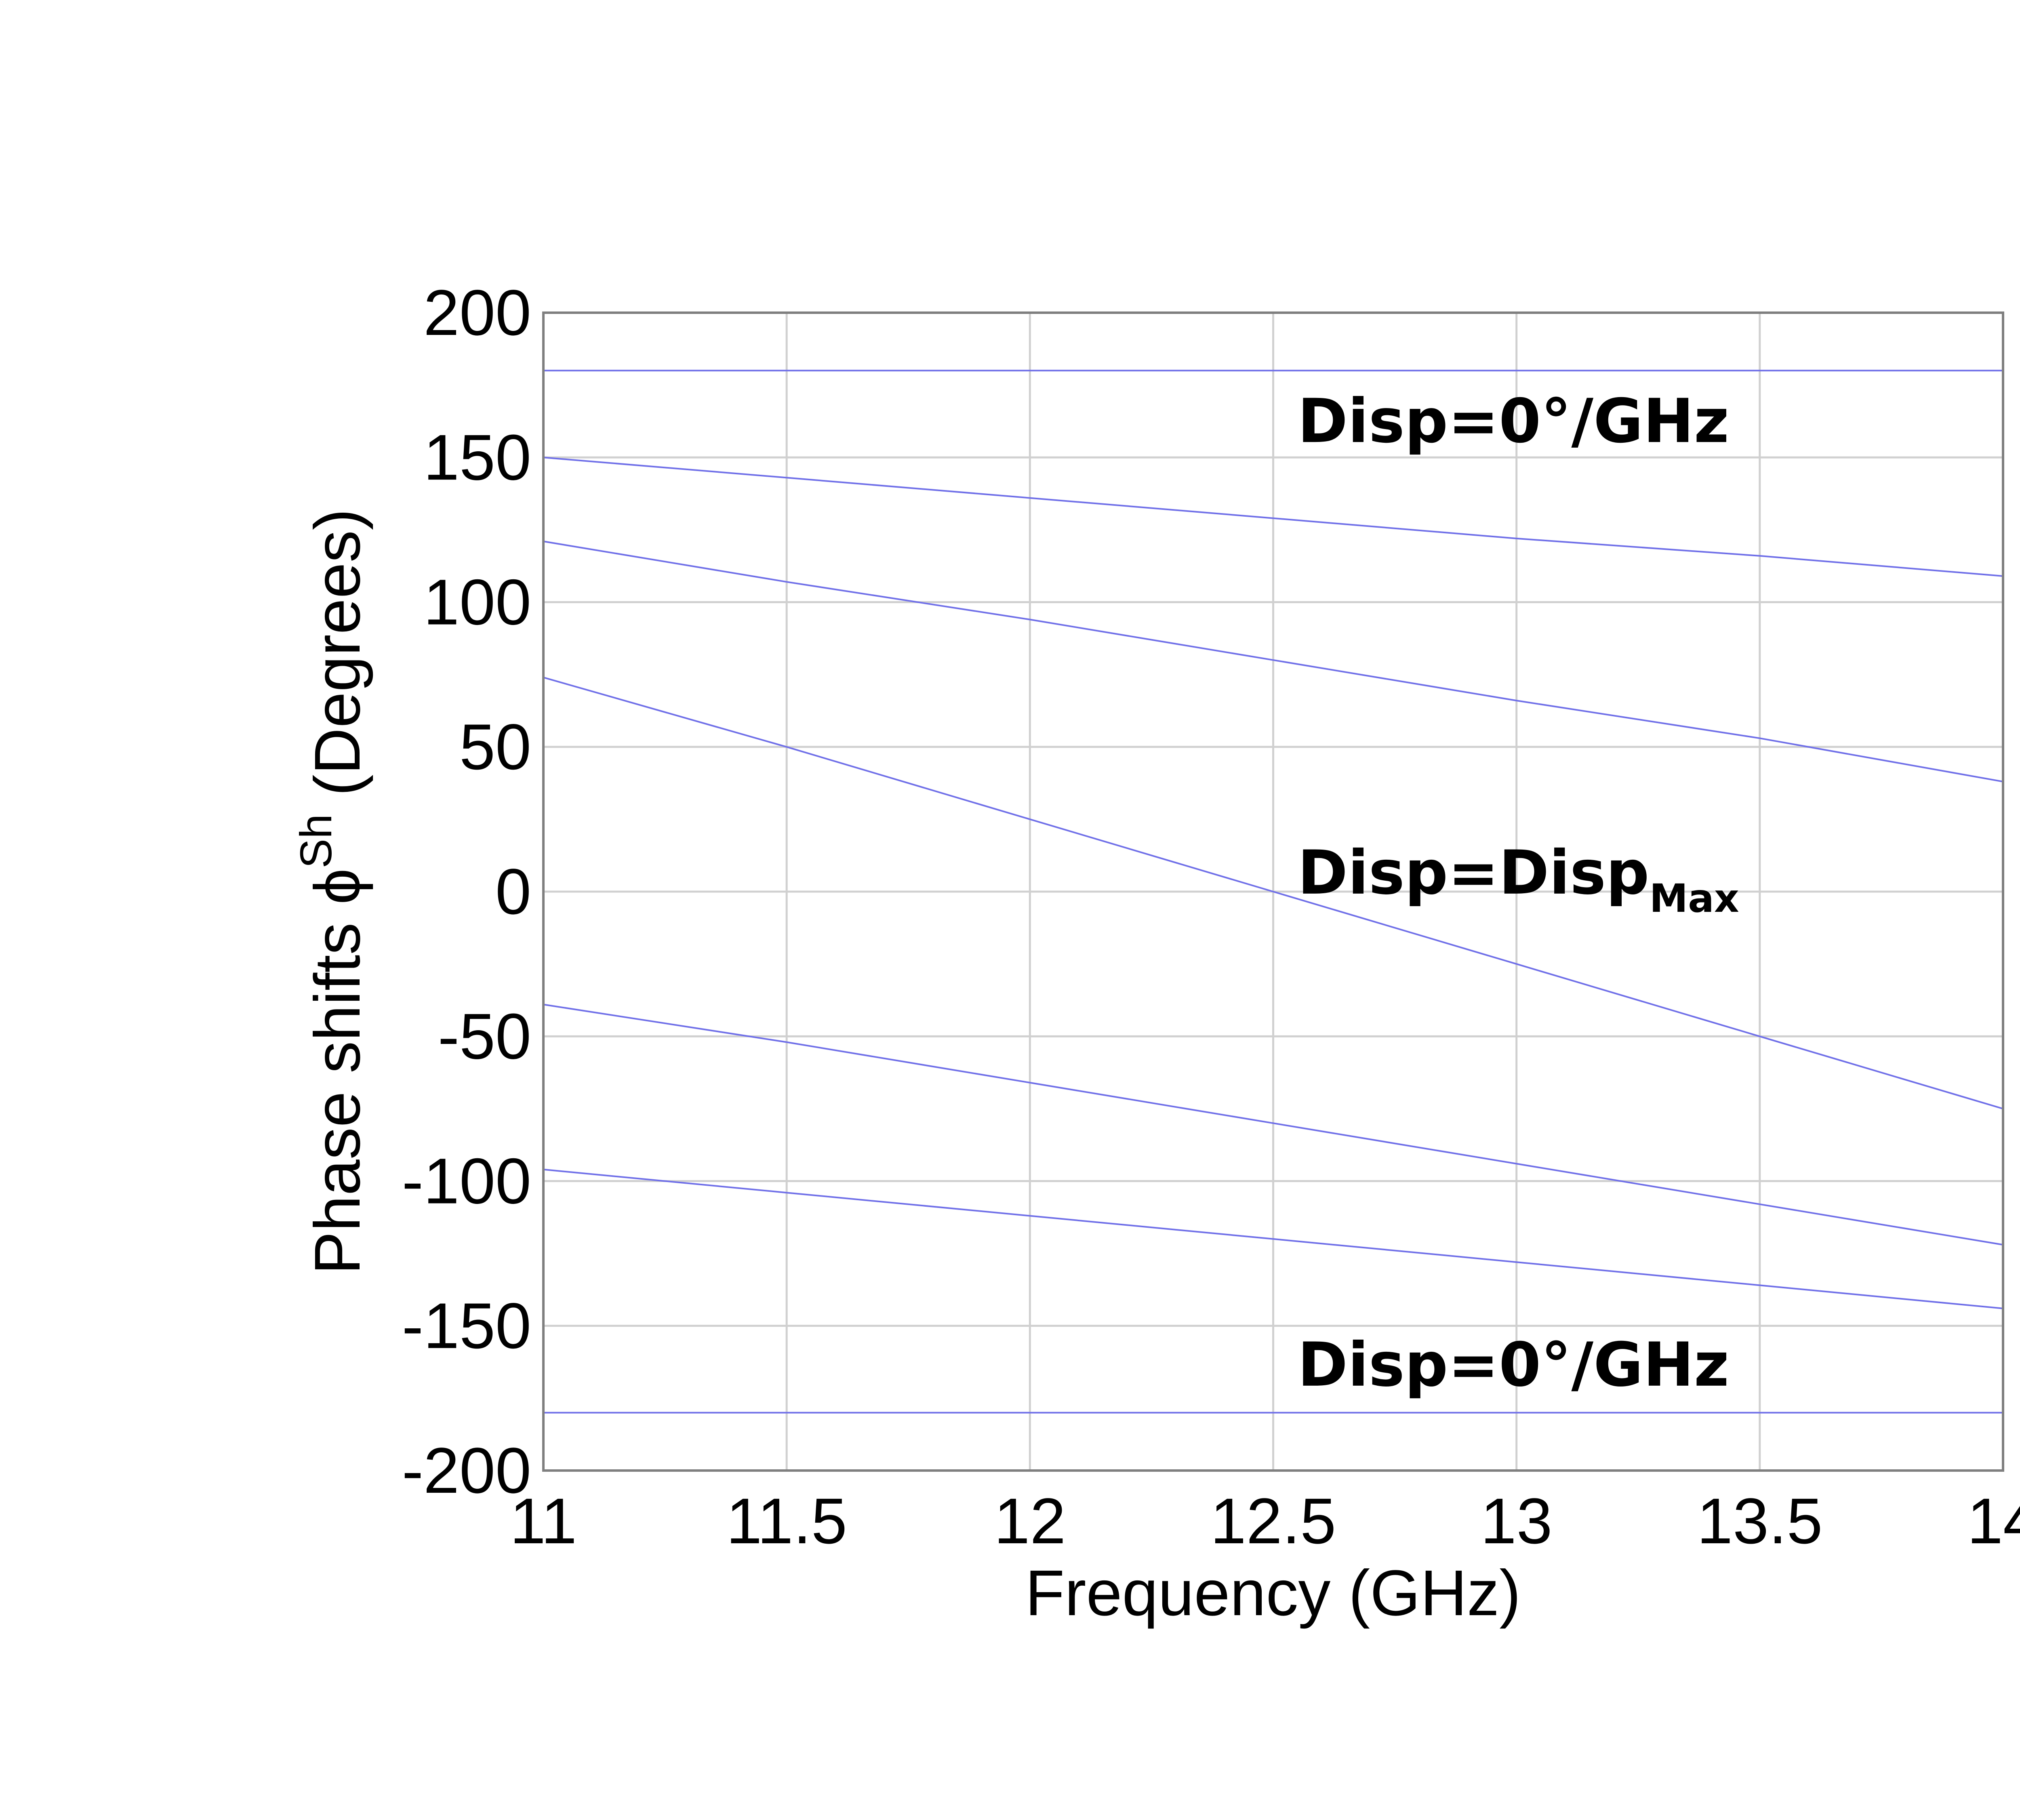 The height and width of the screenshot is (1820, 2020). Describe the element at coordinates (477, 602) in the screenshot. I see `y-tick-label-2: 100` at that location.